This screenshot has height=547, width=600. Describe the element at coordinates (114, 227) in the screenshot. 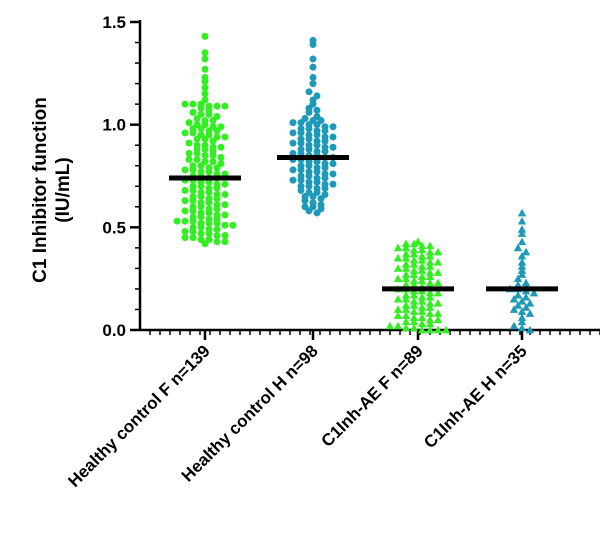

I see `y-tick-label: 0.5` at that location.